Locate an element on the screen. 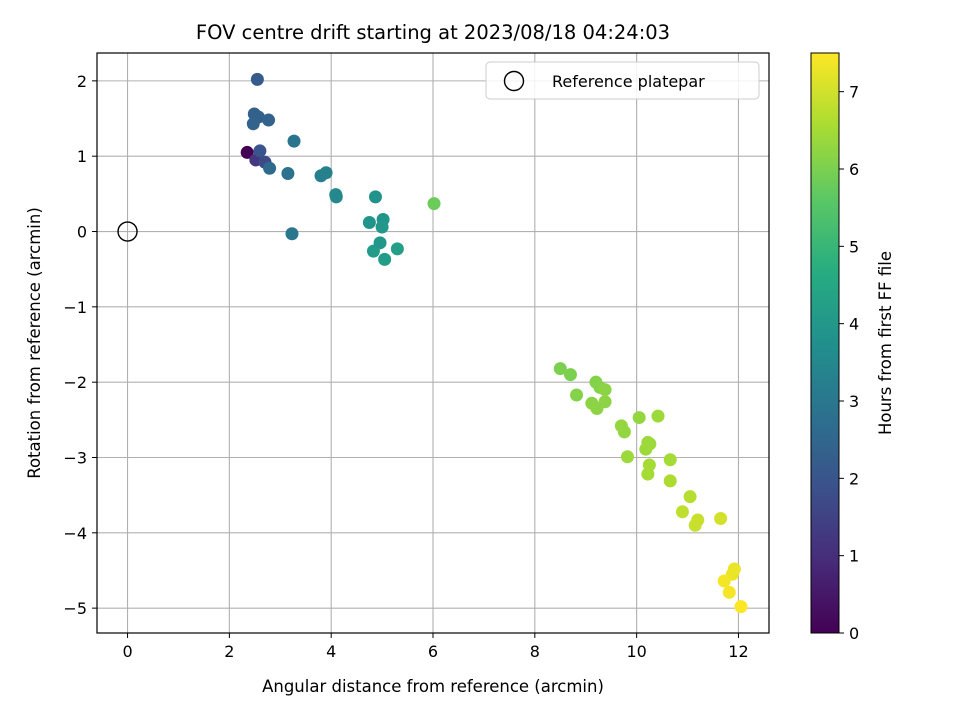  y-tick-label: −4 is located at coordinates (75, 533).